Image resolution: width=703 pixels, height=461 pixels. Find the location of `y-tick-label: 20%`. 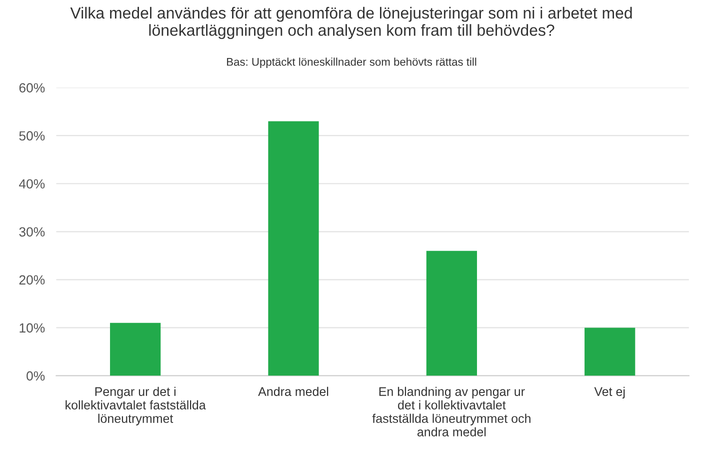

y-tick-label: 20% is located at coordinates (32, 280).